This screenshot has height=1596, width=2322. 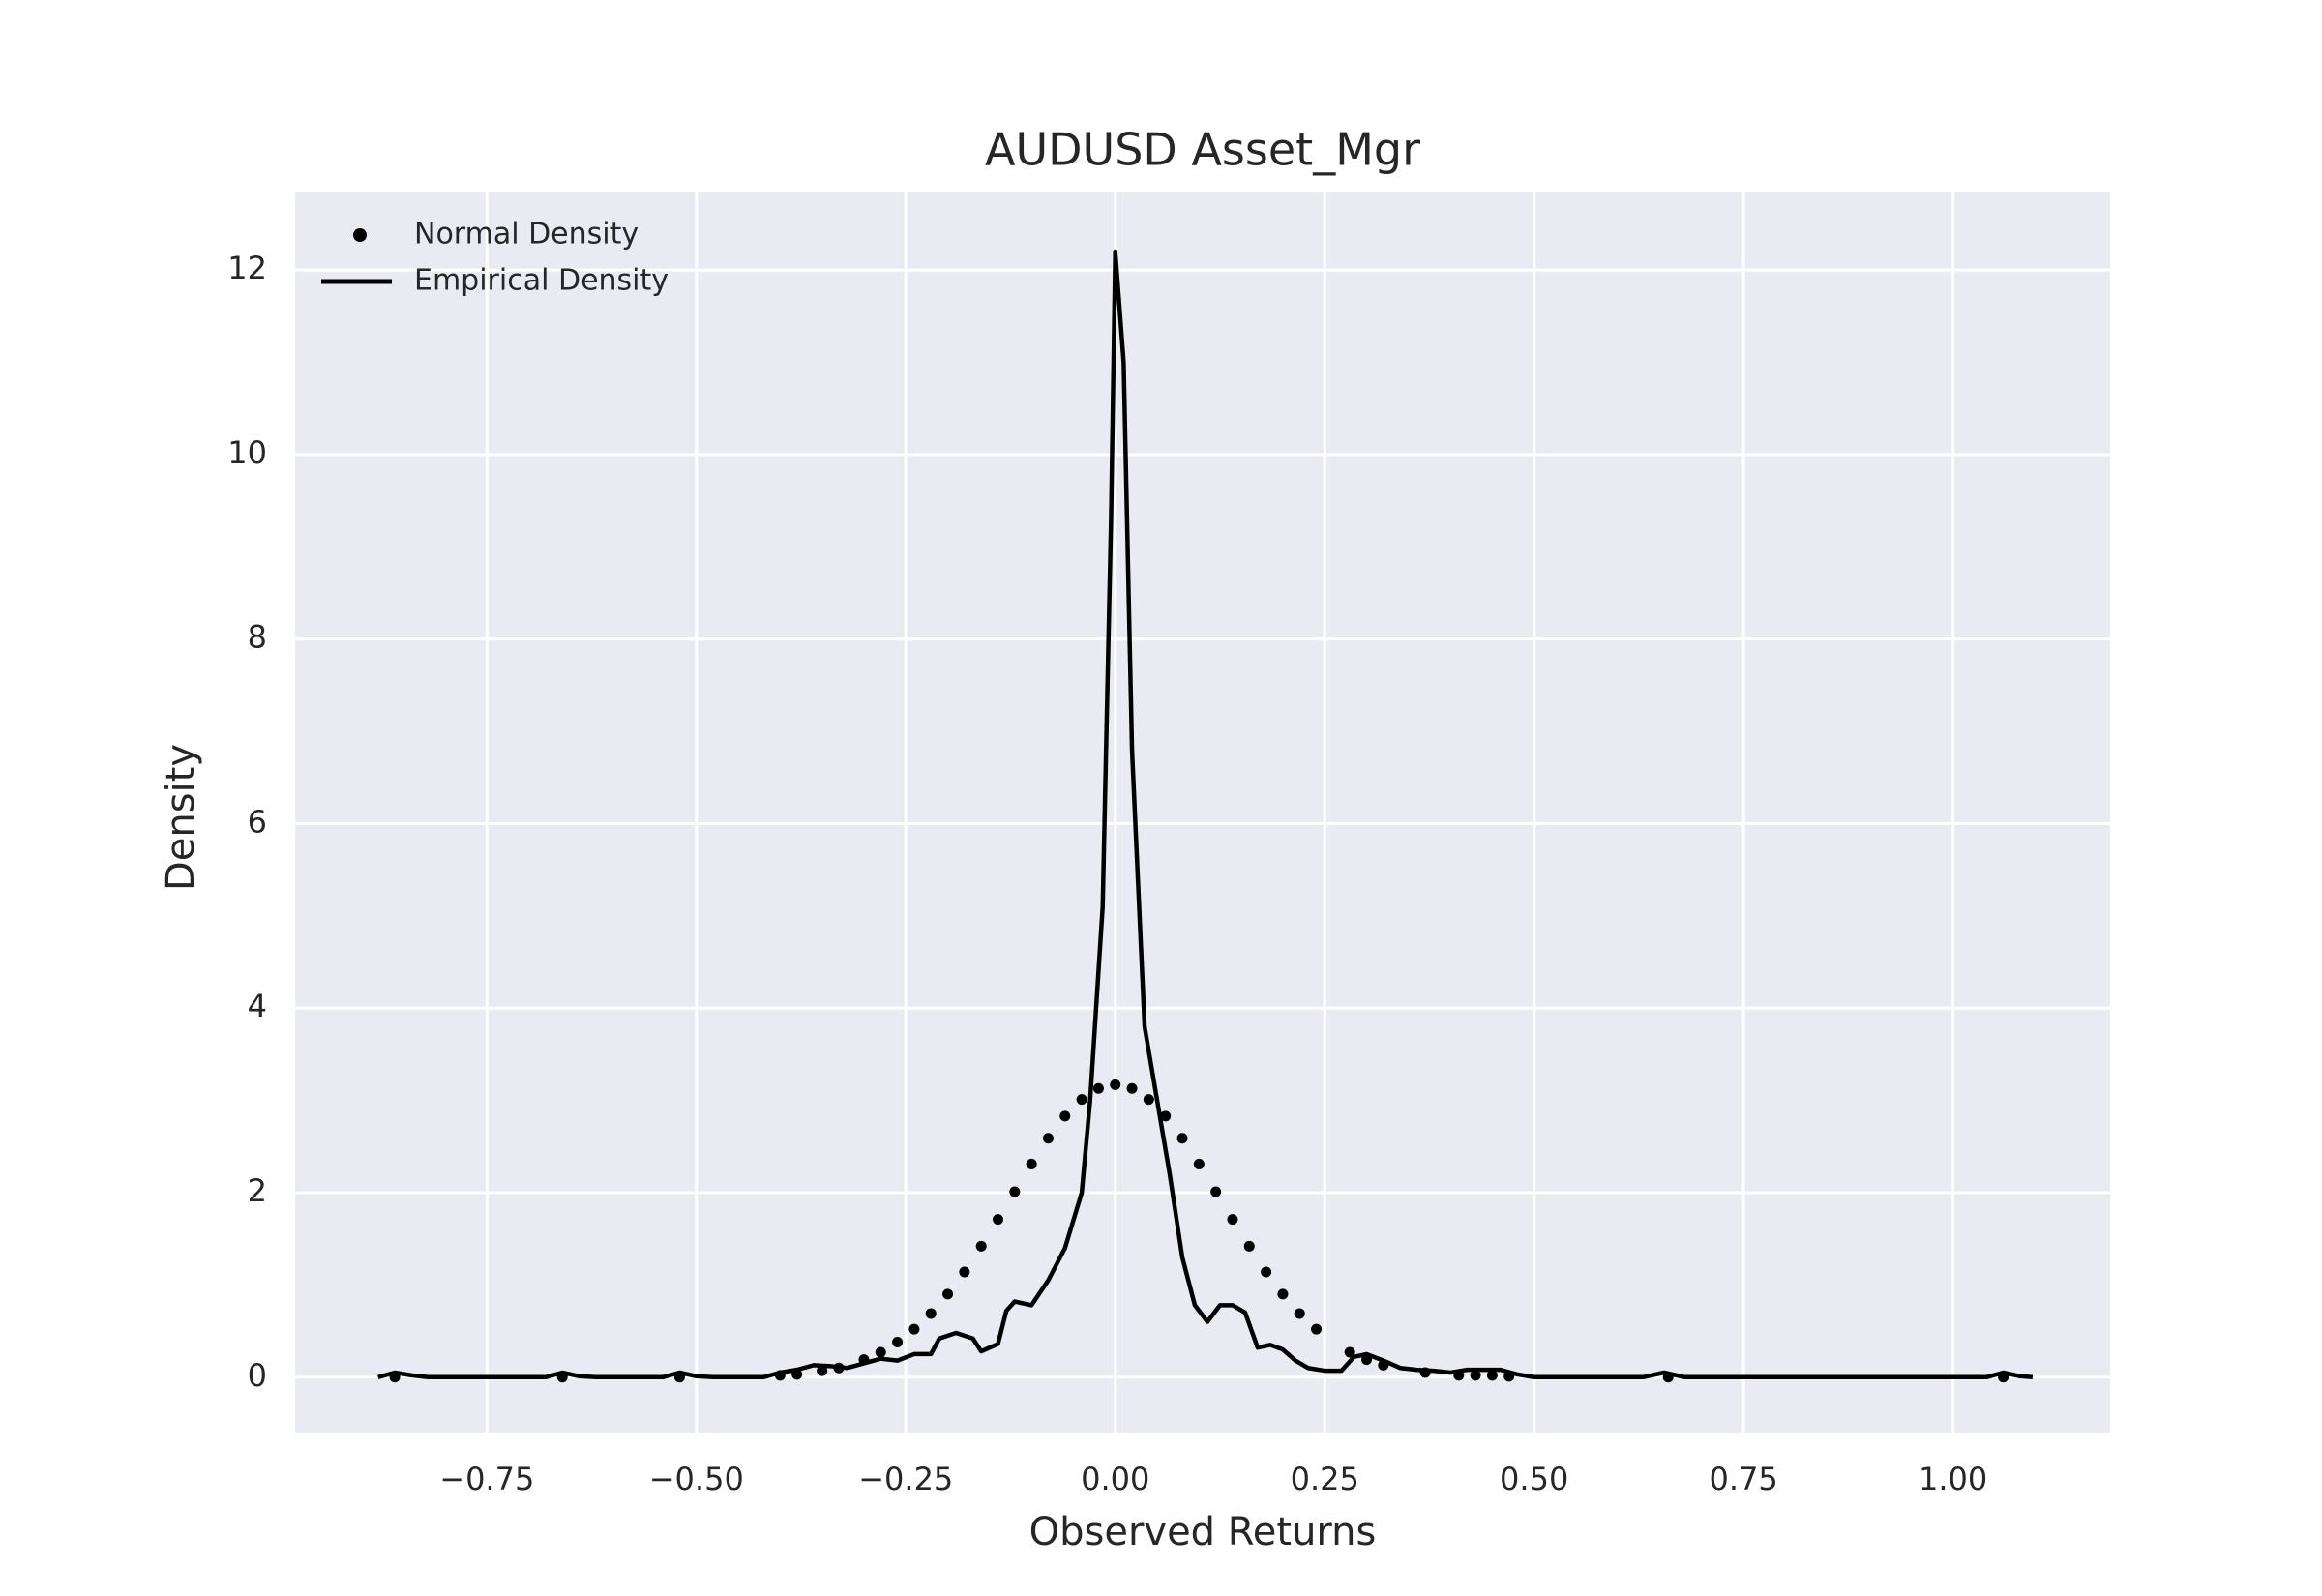 What do you see at coordinates (360, 235) in the screenshot?
I see `legend-marker` at bounding box center [360, 235].